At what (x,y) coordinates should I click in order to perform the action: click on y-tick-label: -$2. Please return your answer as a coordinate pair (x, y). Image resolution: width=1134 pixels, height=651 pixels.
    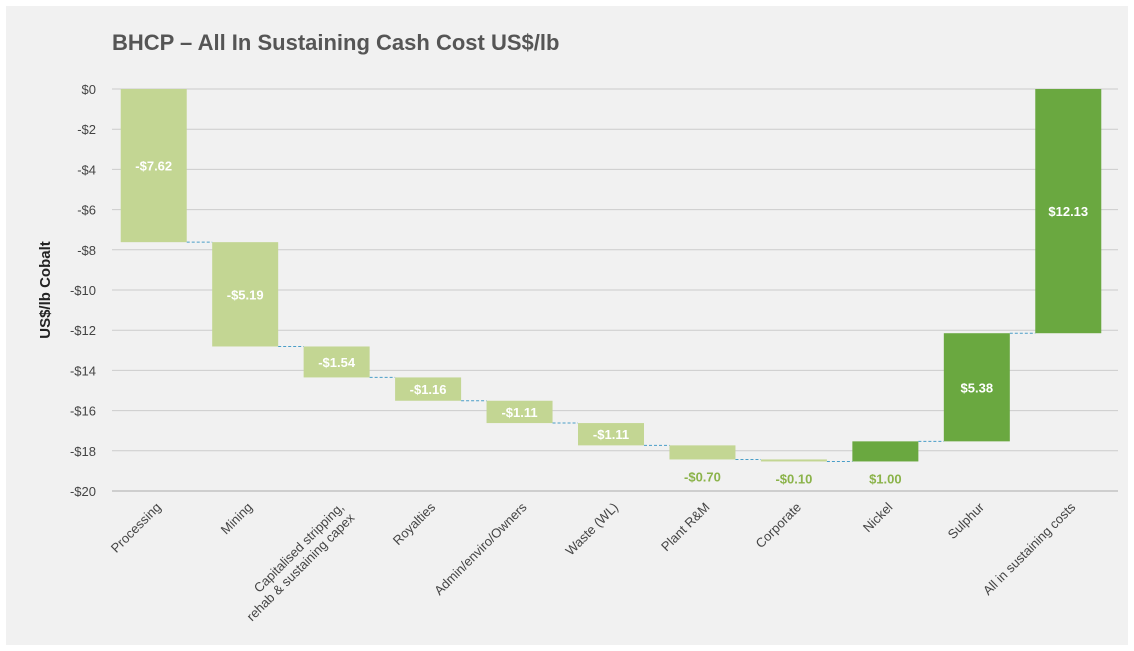
    Looking at the image, I should click on (86, 129).